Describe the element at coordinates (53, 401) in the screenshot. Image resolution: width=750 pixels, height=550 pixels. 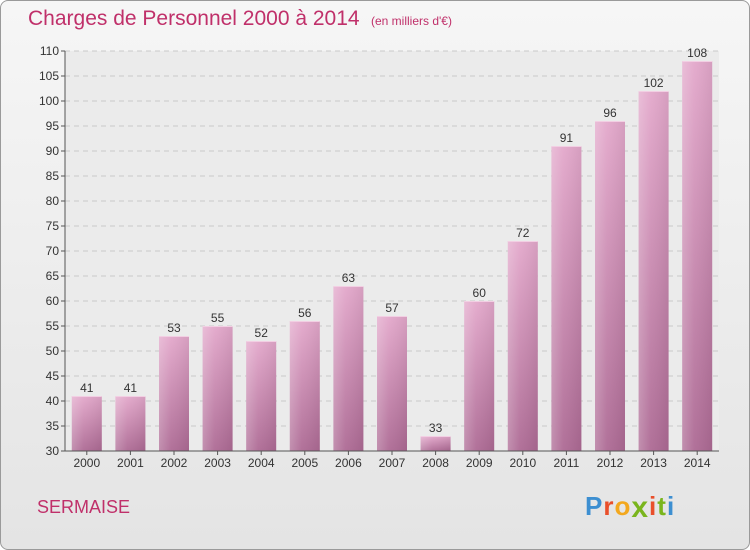
I see `y-tick-label: 40` at that location.